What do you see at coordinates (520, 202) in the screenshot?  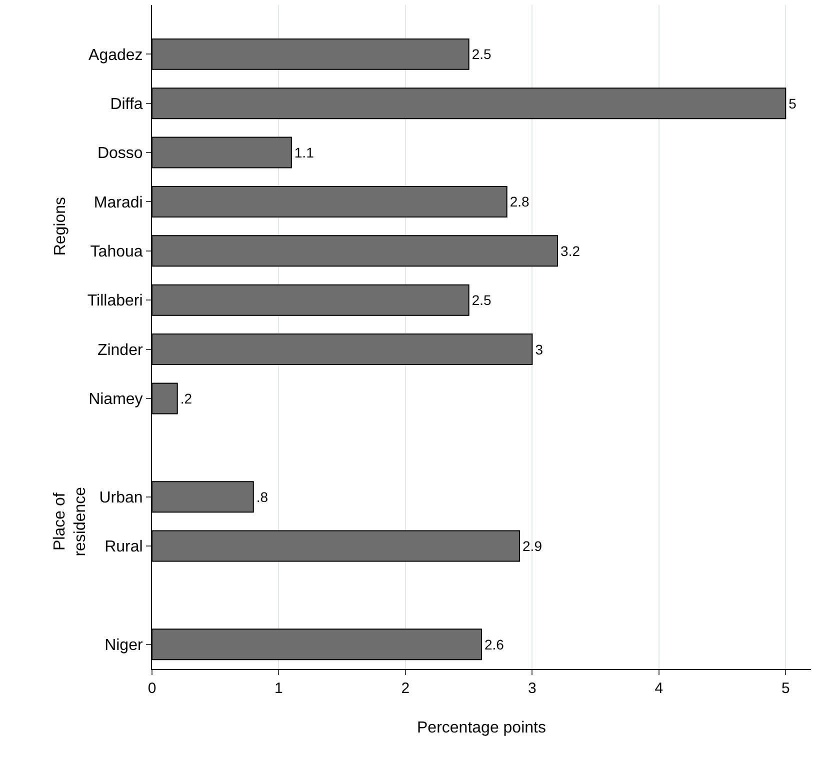 I see `data-label: 2.8` at bounding box center [520, 202].